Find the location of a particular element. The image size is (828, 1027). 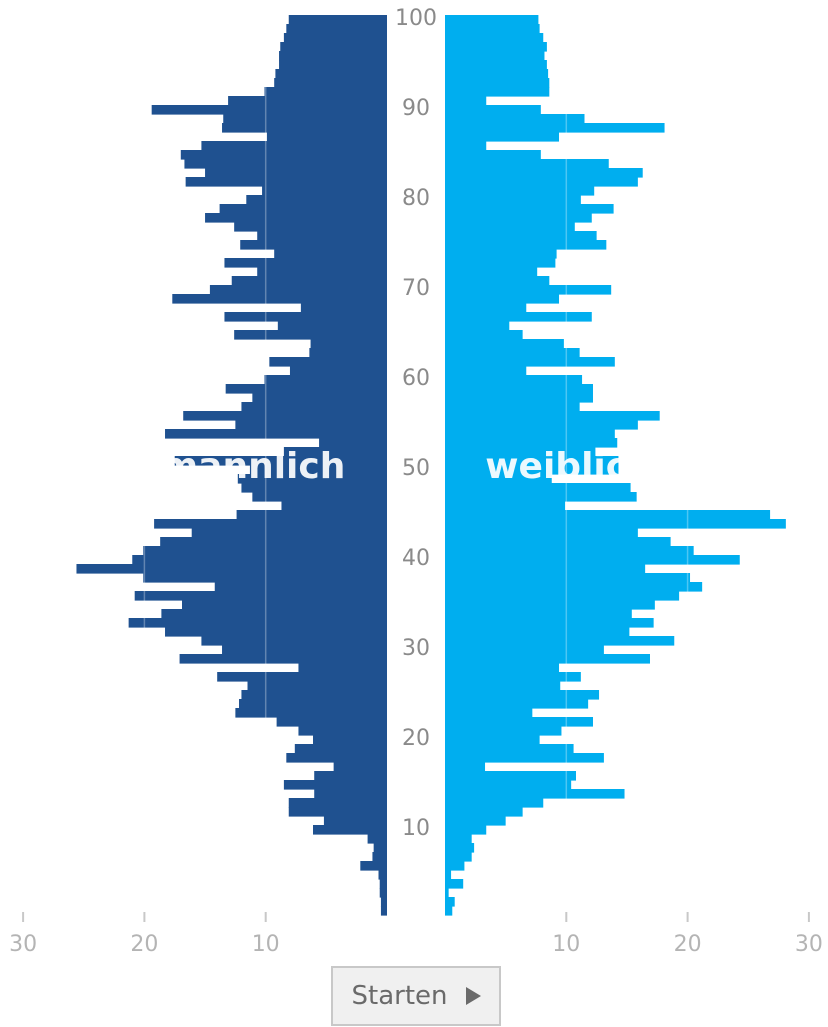

age-tick-label: 70 is located at coordinates (416, 288).